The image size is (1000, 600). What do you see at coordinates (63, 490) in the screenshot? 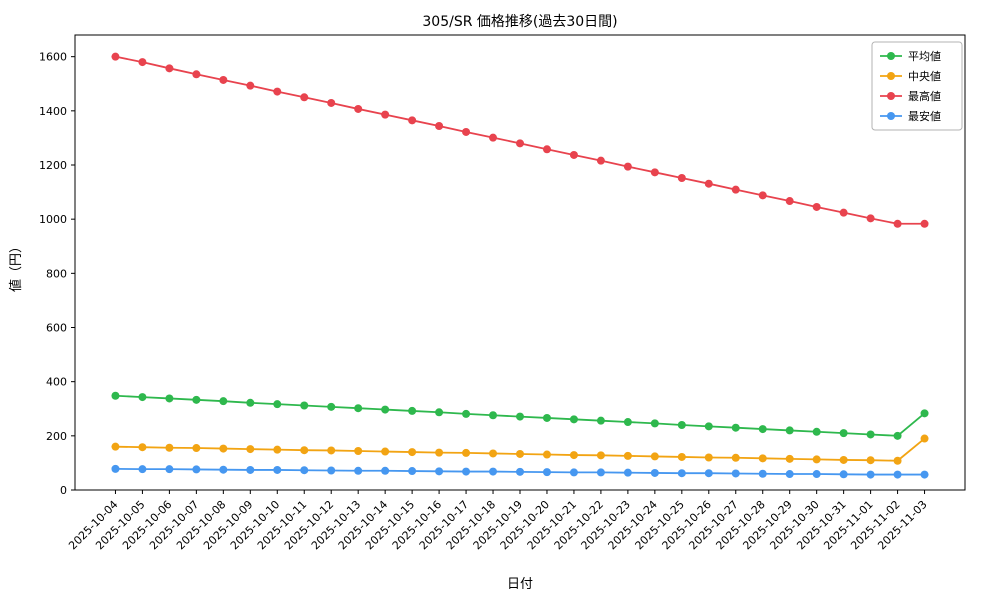
I see `y-tick-label: 0` at bounding box center [63, 490].